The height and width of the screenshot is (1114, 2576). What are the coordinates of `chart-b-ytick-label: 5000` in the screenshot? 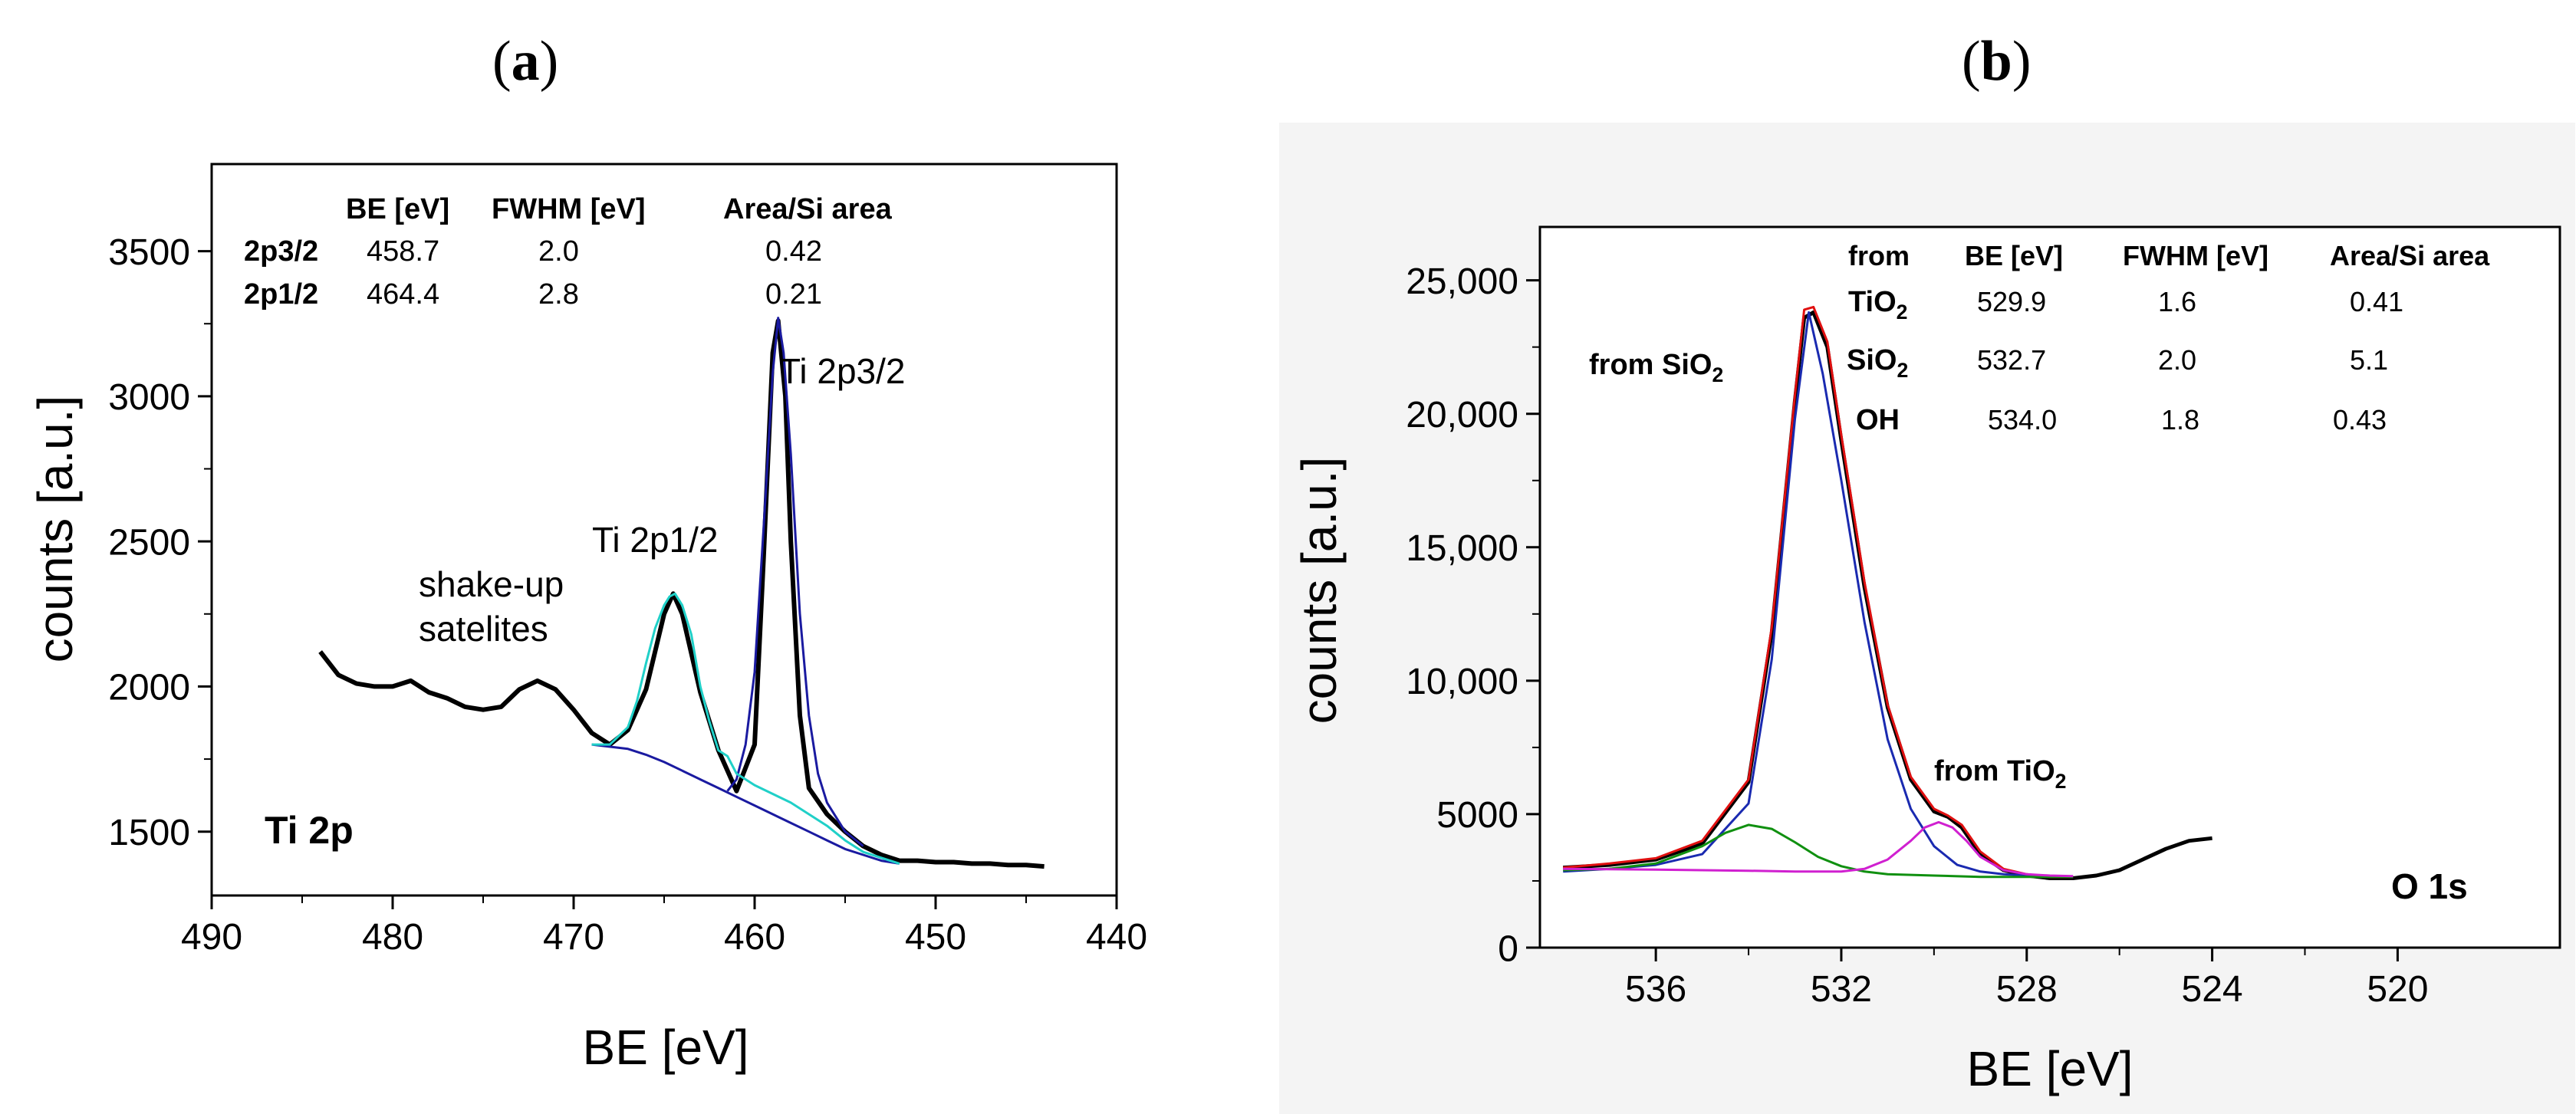 It's located at (1477, 815).